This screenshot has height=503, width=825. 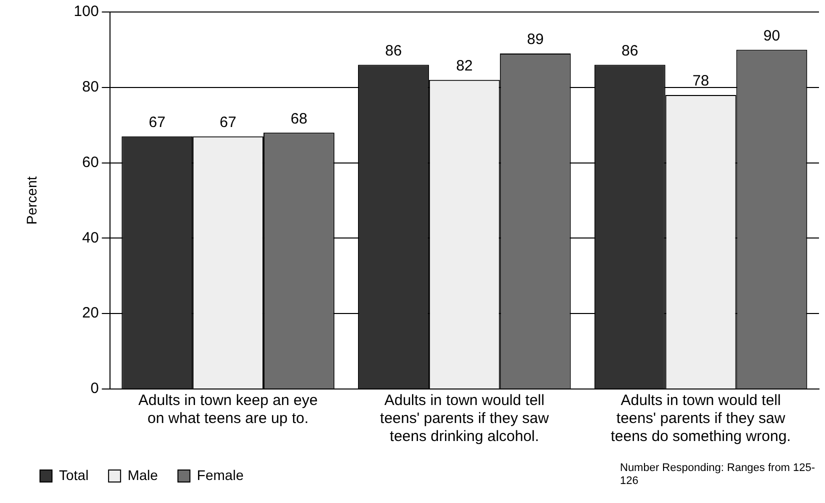 What do you see at coordinates (90, 237) in the screenshot?
I see `y-tick-label: 40` at bounding box center [90, 237].